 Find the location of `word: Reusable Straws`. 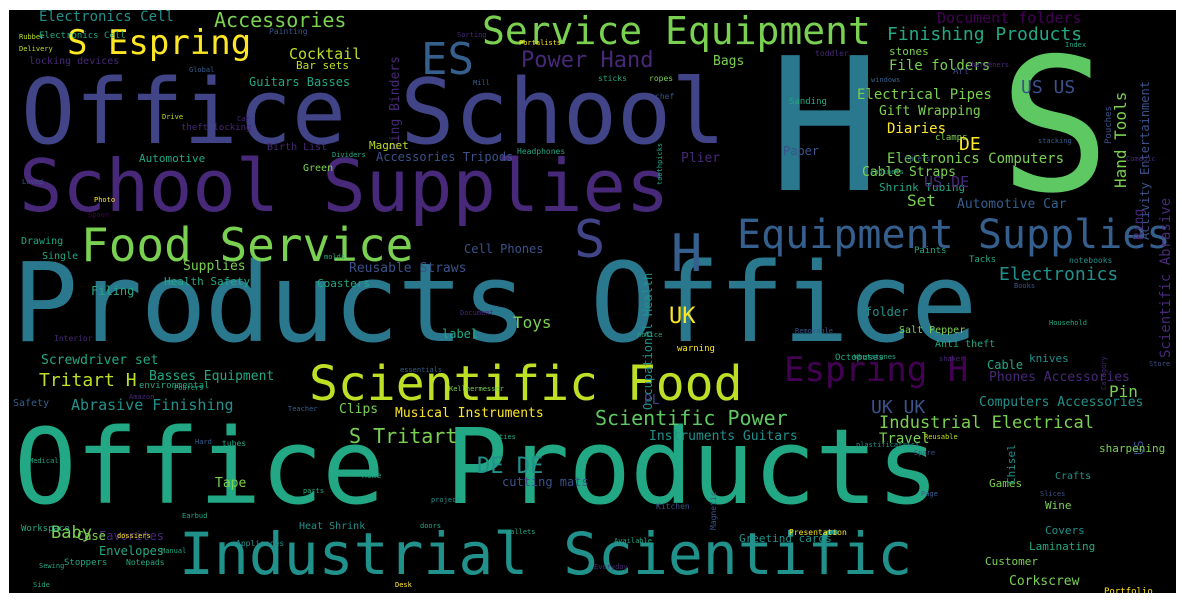

word: Reusable Straws is located at coordinates (408, 268).